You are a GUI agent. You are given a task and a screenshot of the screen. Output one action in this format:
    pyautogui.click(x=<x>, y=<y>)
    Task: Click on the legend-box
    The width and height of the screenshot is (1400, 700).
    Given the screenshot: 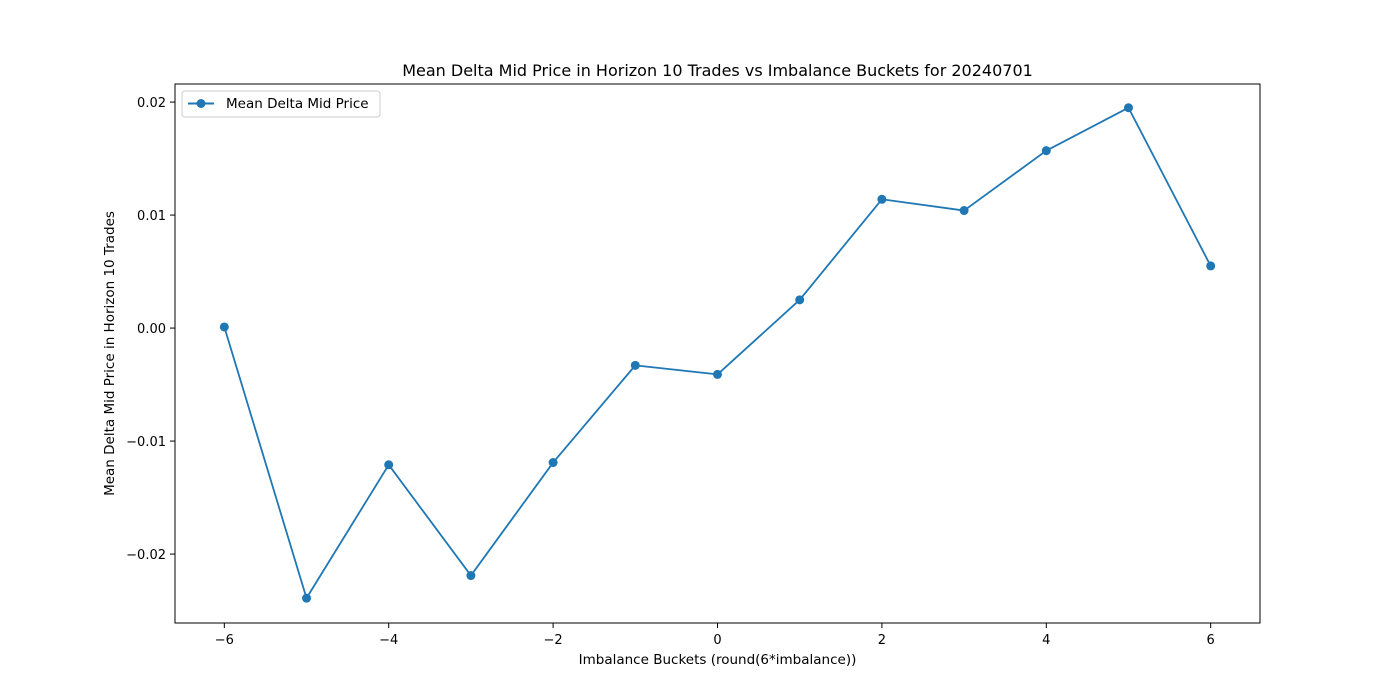 What is the action you would take?
    pyautogui.click(x=281, y=104)
    